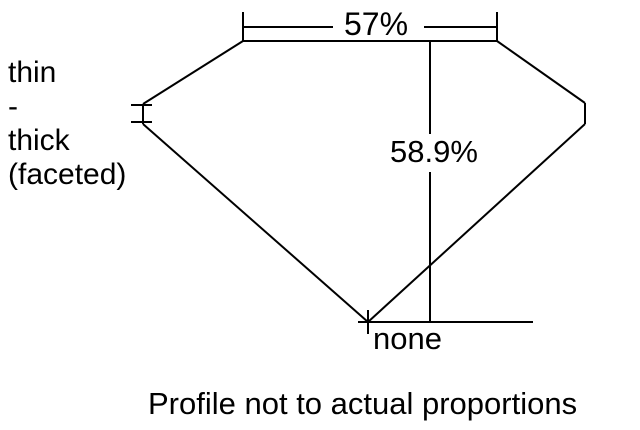 The width and height of the screenshot is (640, 430). I want to click on culet-label: none, so click(407, 338).